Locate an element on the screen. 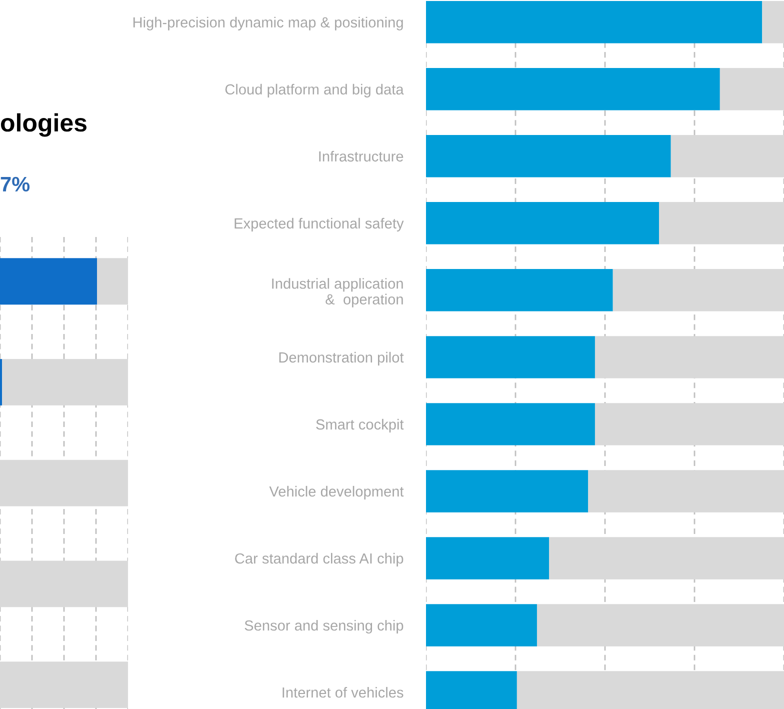  y-tick-label: Infrastructure is located at coordinates (361, 156).